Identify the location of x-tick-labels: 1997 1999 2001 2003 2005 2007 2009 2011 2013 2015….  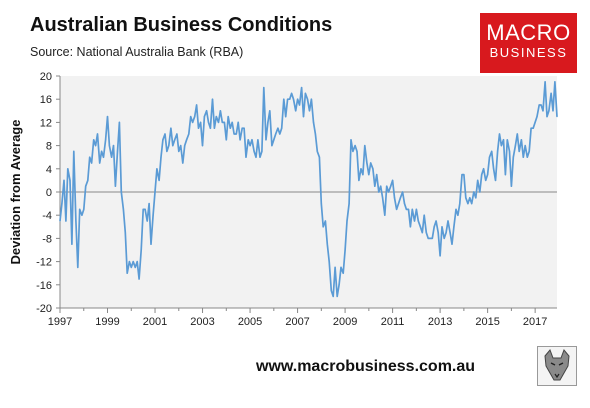
(298, 322).